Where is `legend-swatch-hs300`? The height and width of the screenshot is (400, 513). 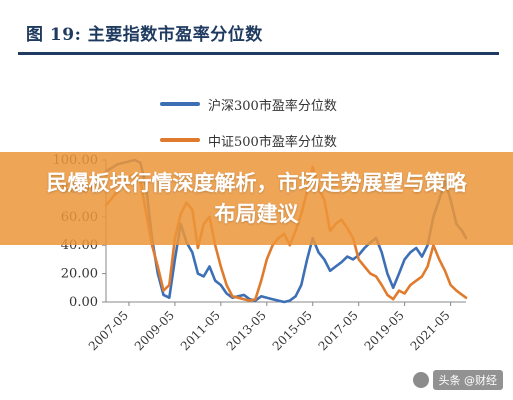 legend-swatch-hs300 is located at coordinates (180, 104).